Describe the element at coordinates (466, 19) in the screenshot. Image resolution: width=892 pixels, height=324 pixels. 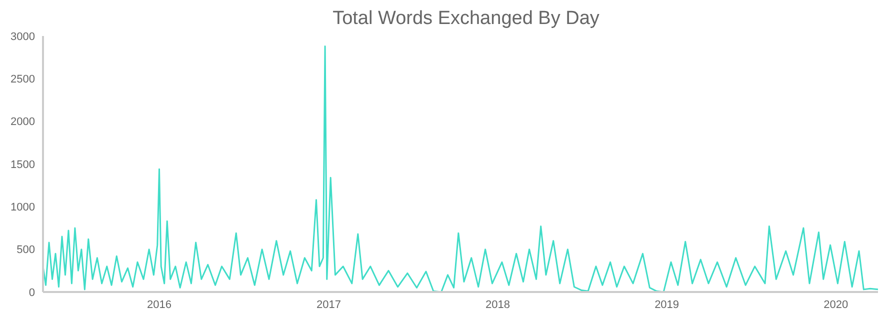
I see `chart-title: Total Words Exchanged By Day` at that location.